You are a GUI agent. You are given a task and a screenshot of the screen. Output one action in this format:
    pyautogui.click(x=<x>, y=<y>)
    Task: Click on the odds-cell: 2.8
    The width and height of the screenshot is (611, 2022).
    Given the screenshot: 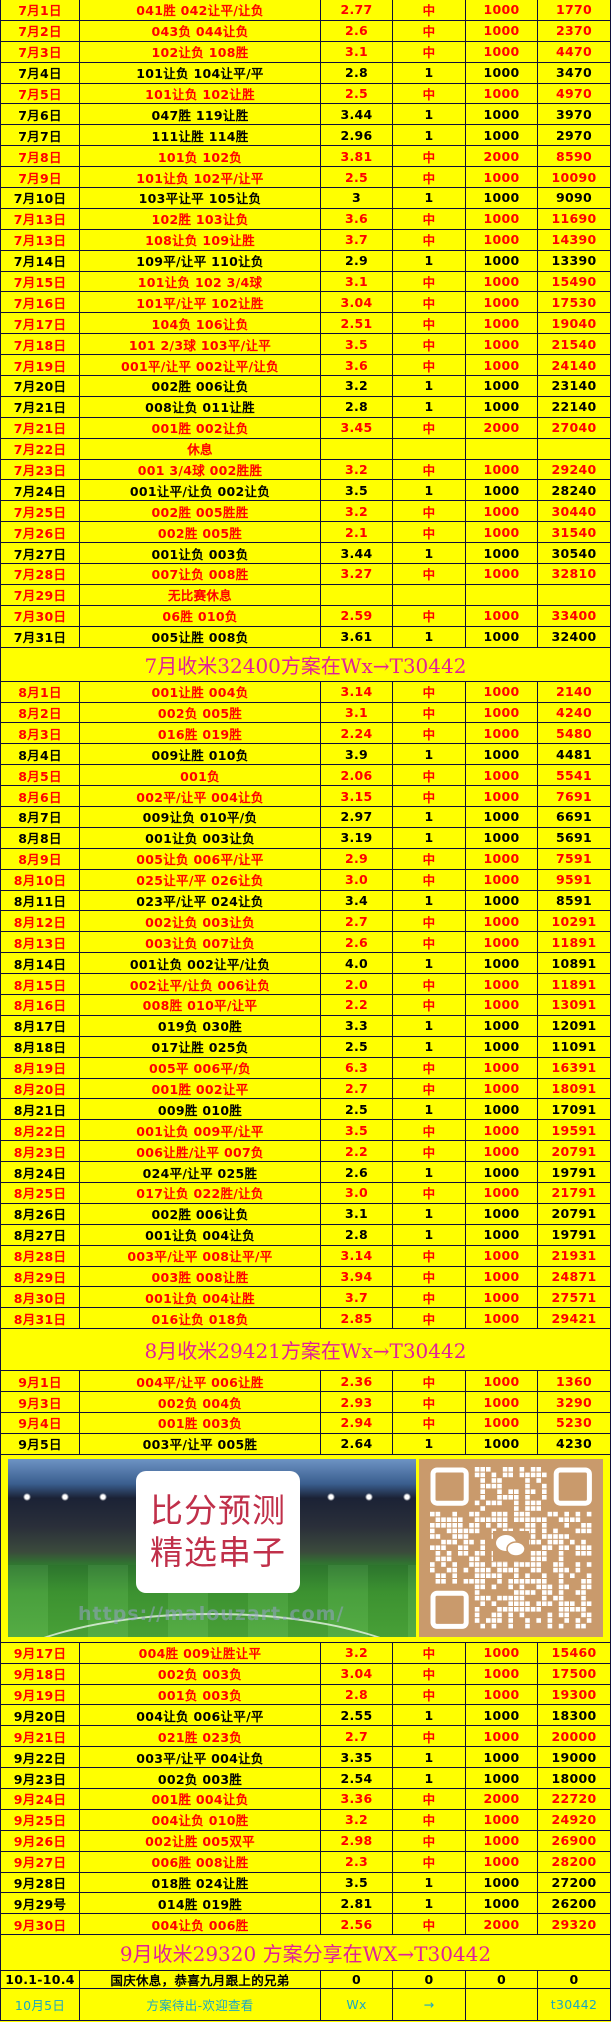 What is the action you would take?
    pyautogui.click(x=357, y=1694)
    